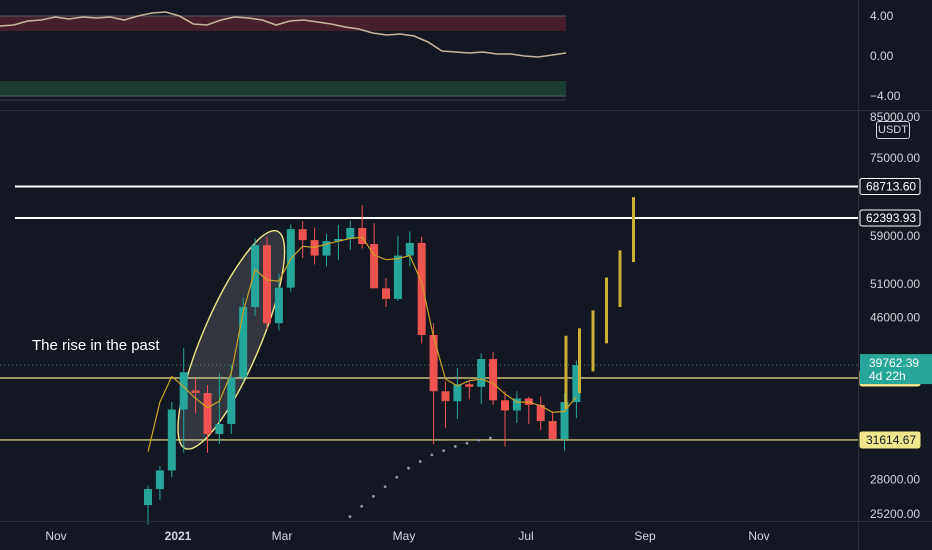  What do you see at coordinates (895, 514) in the screenshot?
I see `price-tick-6: 25200.00` at bounding box center [895, 514].